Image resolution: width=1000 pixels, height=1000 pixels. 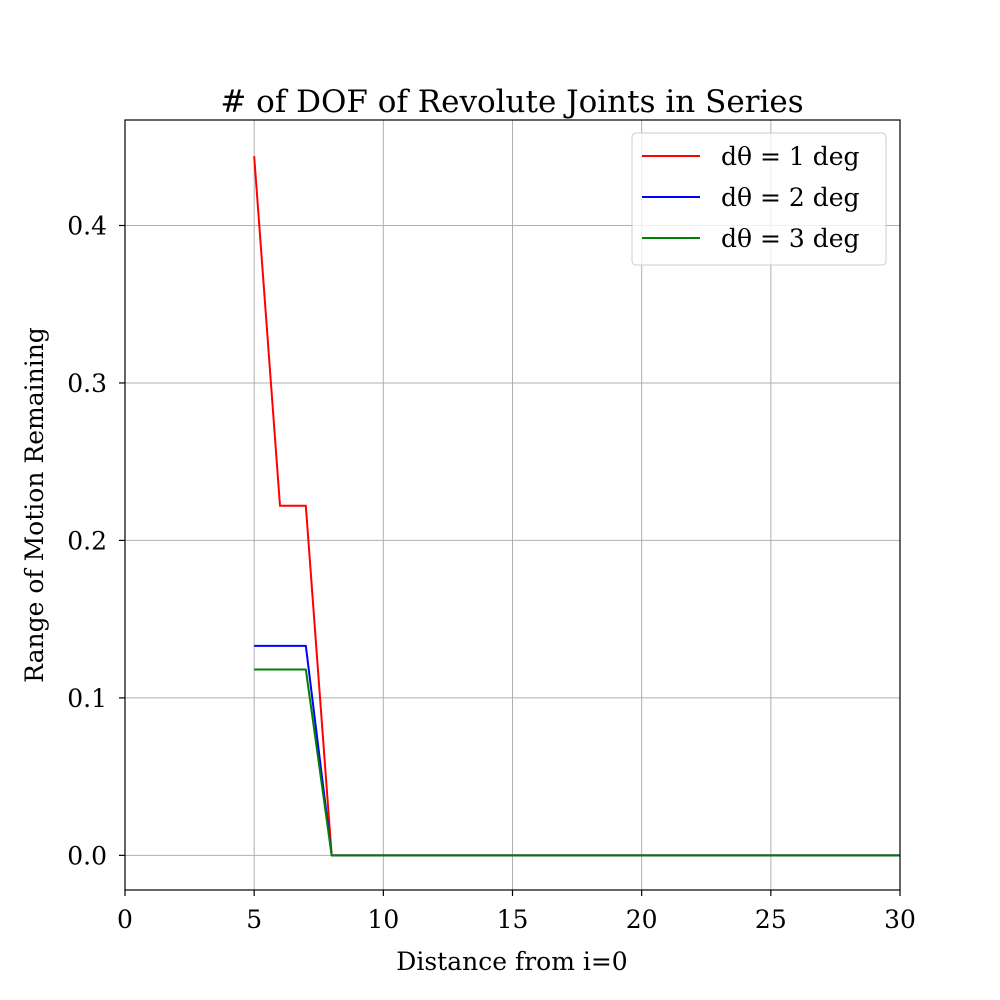 I want to click on y-tick-label: 0.1, so click(x=87, y=698).